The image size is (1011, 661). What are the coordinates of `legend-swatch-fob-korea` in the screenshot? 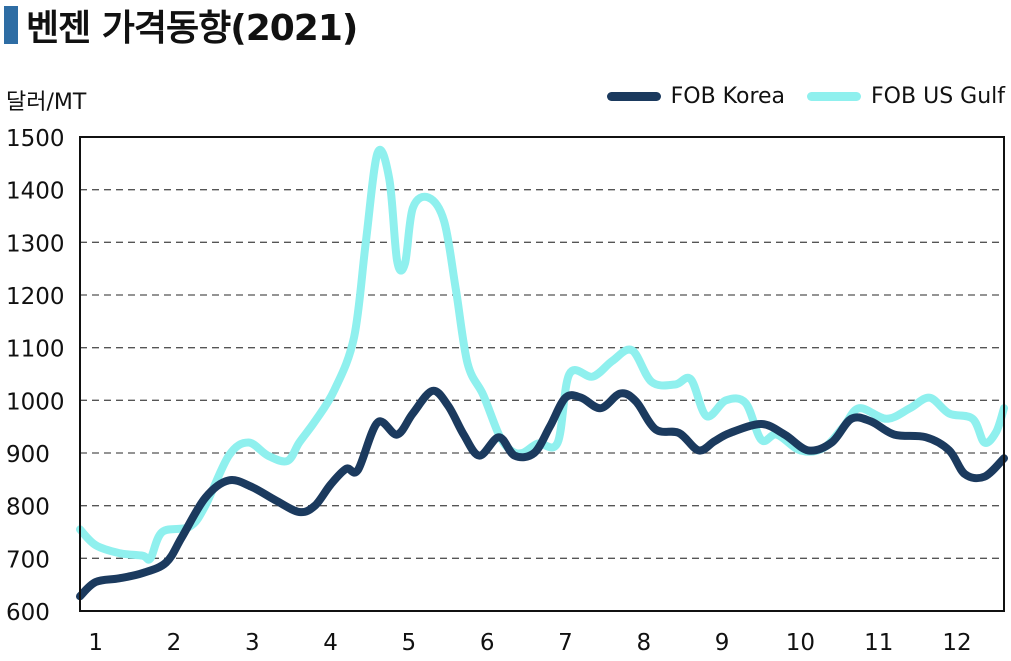 It's located at (633, 96).